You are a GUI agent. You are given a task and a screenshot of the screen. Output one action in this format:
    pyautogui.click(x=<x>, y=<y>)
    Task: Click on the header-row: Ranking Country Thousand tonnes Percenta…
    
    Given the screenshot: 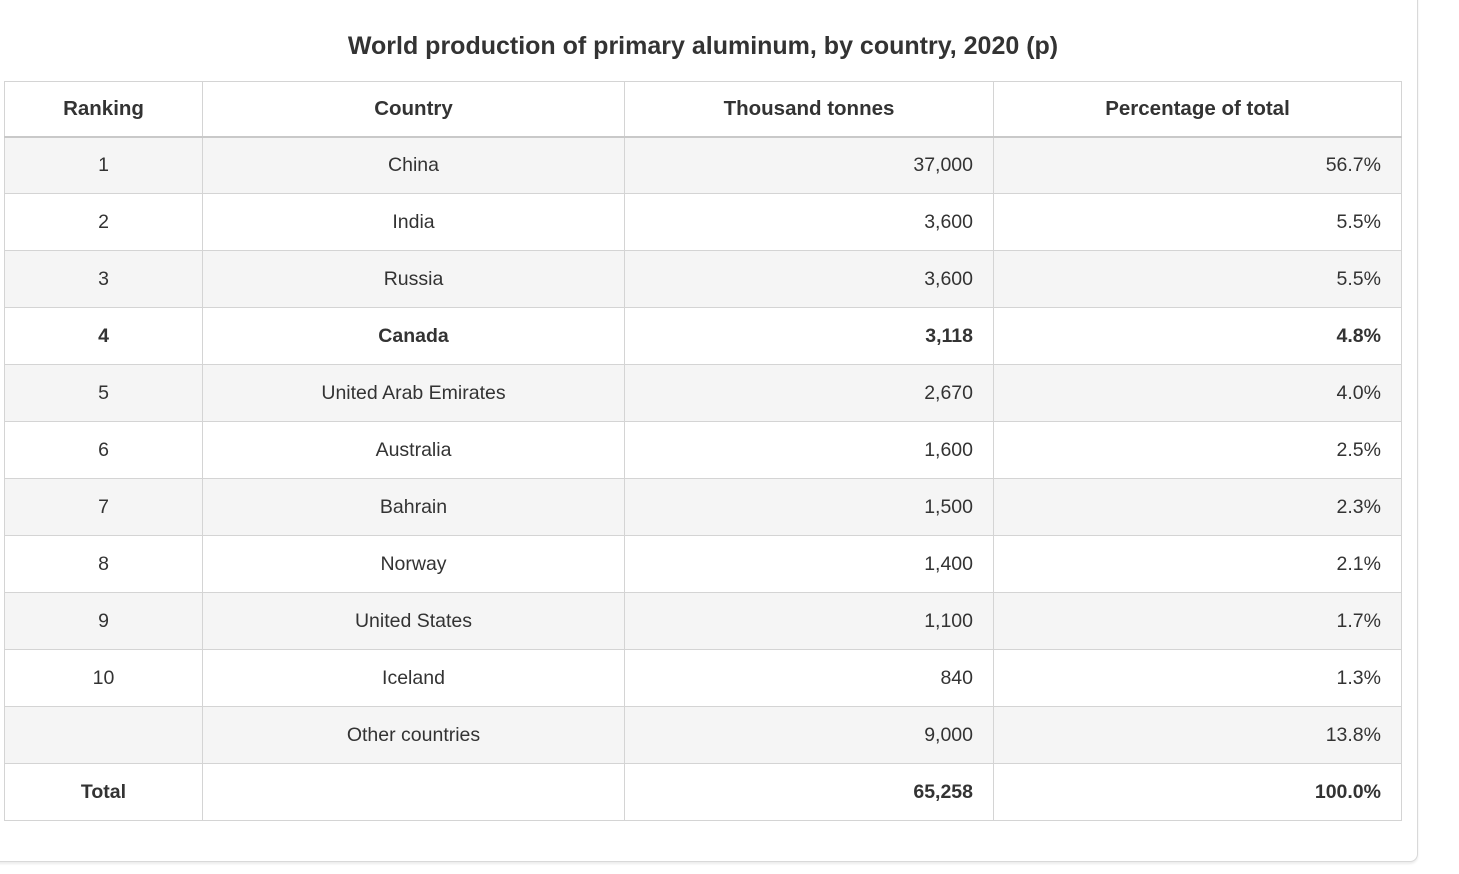 What is the action you would take?
    pyautogui.click(x=703, y=109)
    